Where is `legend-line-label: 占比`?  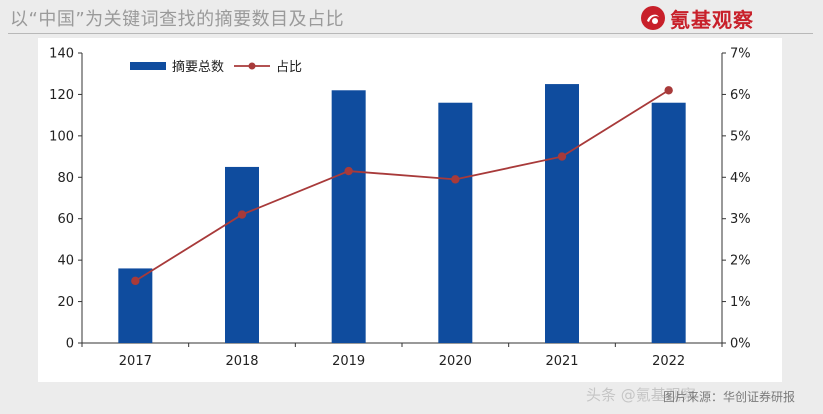 legend-line-label: 占比 is located at coordinates (289, 67).